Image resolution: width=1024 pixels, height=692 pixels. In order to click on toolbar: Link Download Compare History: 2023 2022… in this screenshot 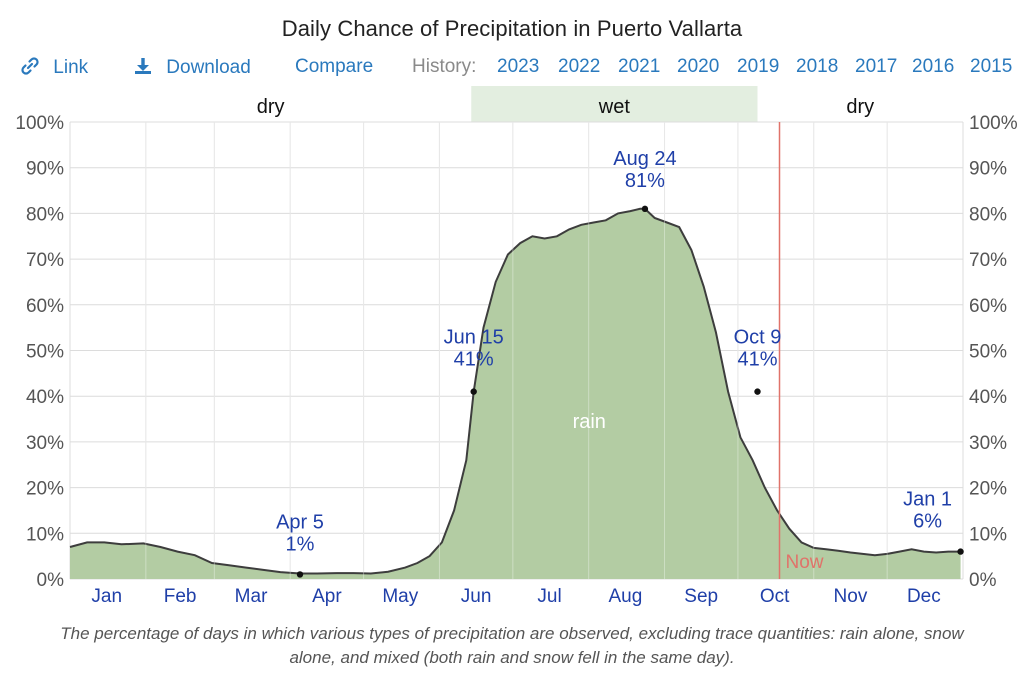, I will do `click(512, 69)`.